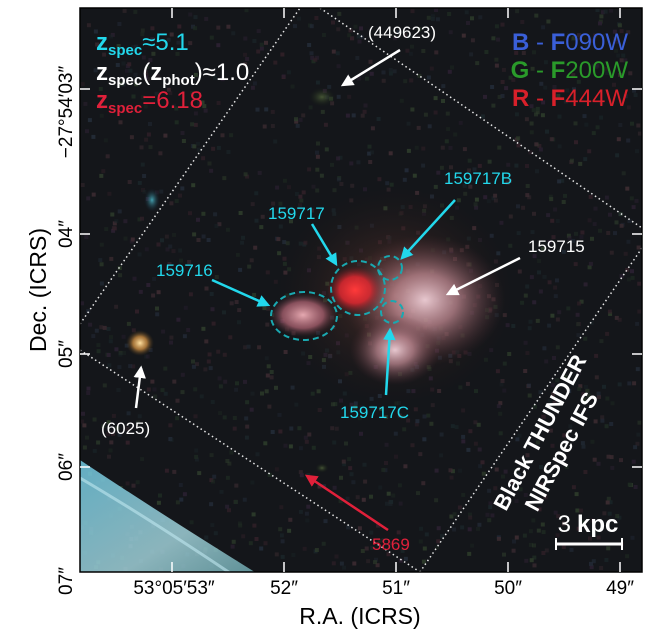 Image resolution: width=660 pixels, height=634 pixels. Describe the element at coordinates (402, 32) in the screenshot. I see `label-449623: (449623)` at that location.